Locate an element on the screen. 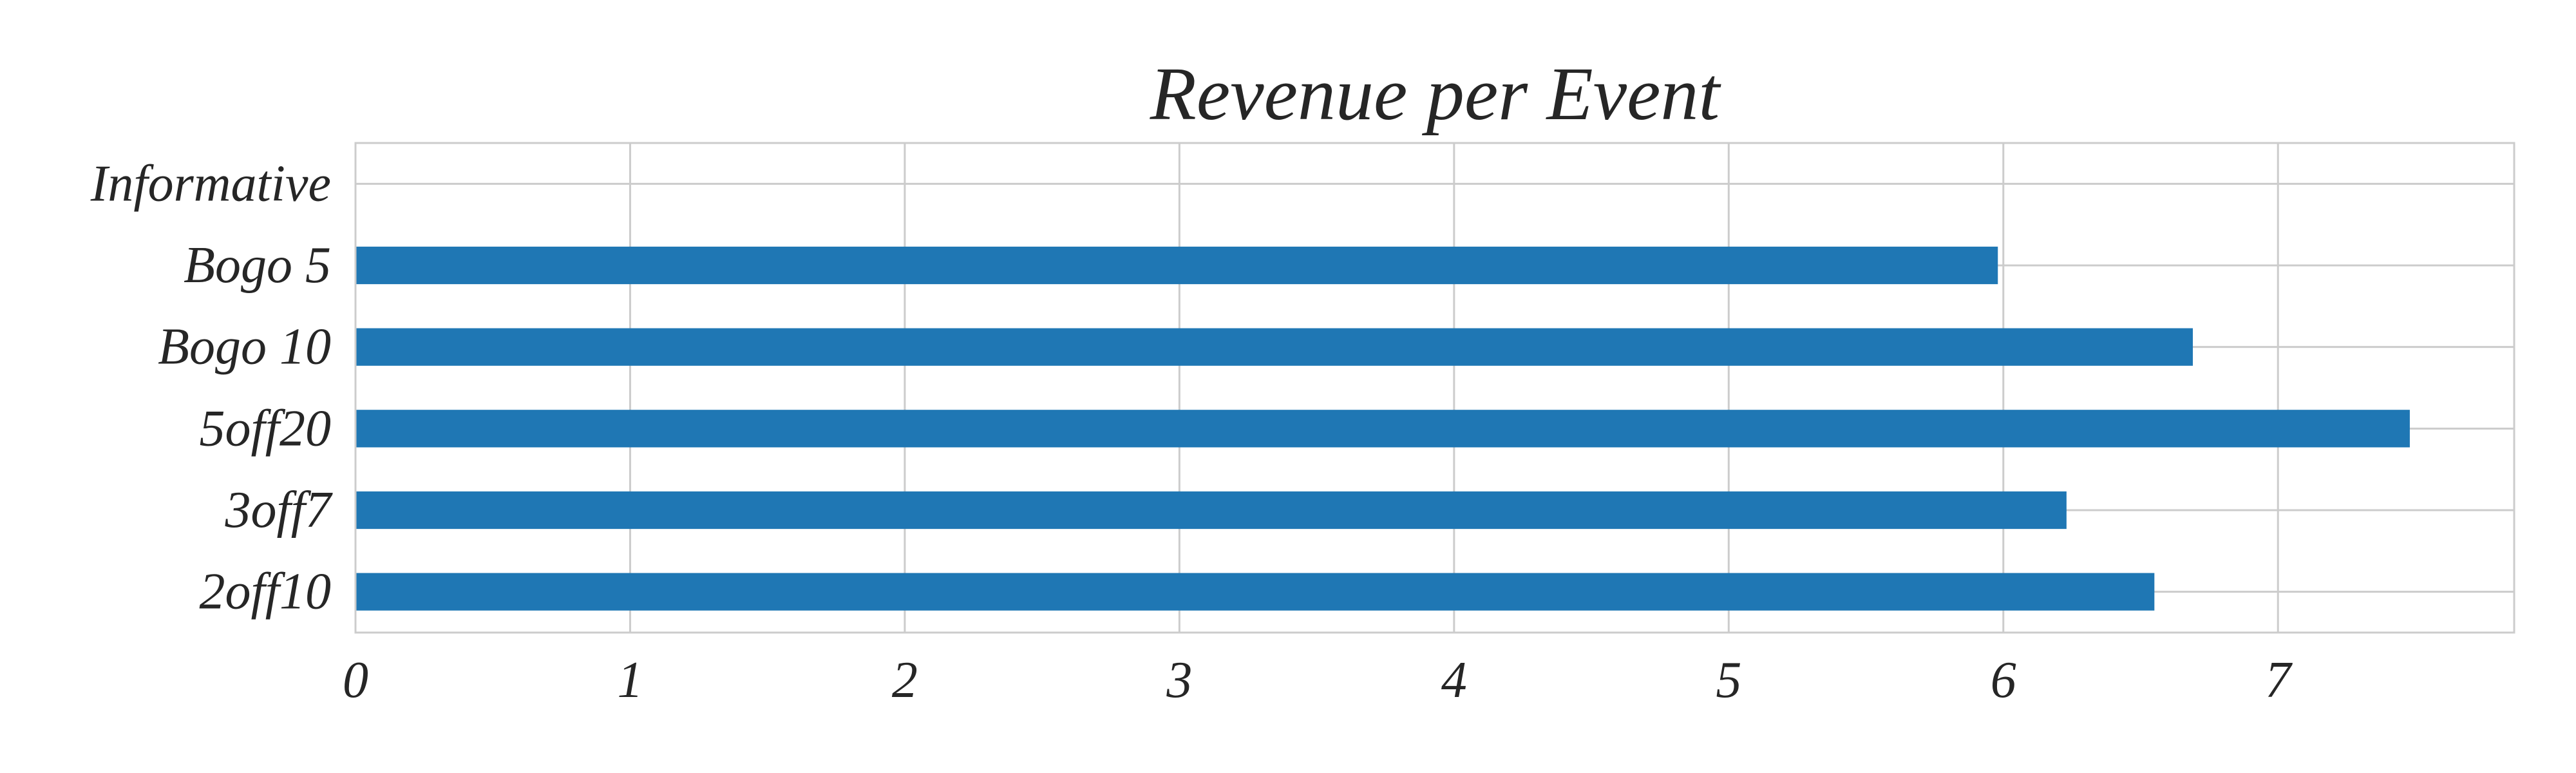 The width and height of the screenshot is (2576, 773). chart-title: Revenue per Event is located at coordinates (1436, 94).